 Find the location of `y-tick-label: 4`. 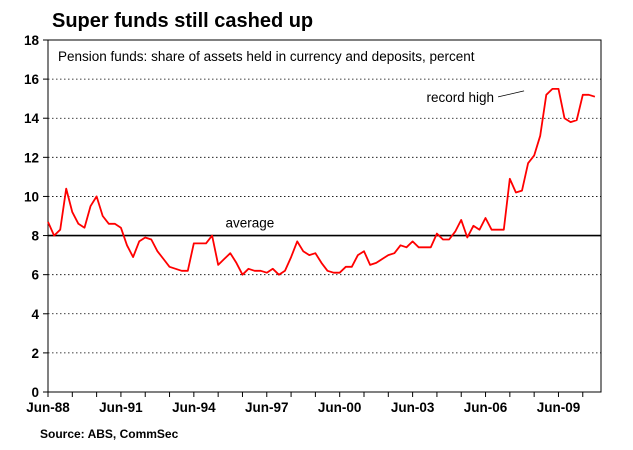

y-tick-label: 4 is located at coordinates (35, 314).